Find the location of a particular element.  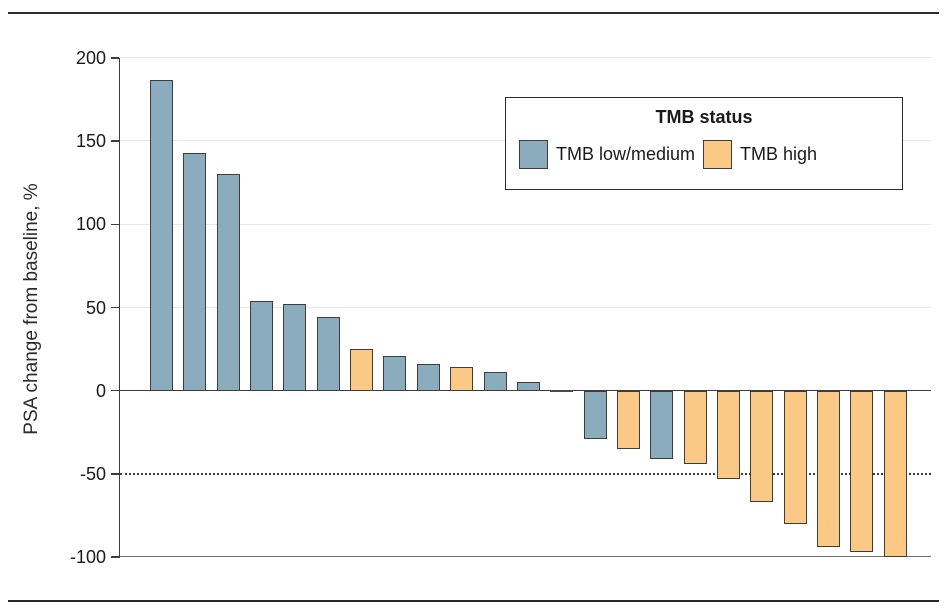

bar-16-value--41 is located at coordinates (662, 424).